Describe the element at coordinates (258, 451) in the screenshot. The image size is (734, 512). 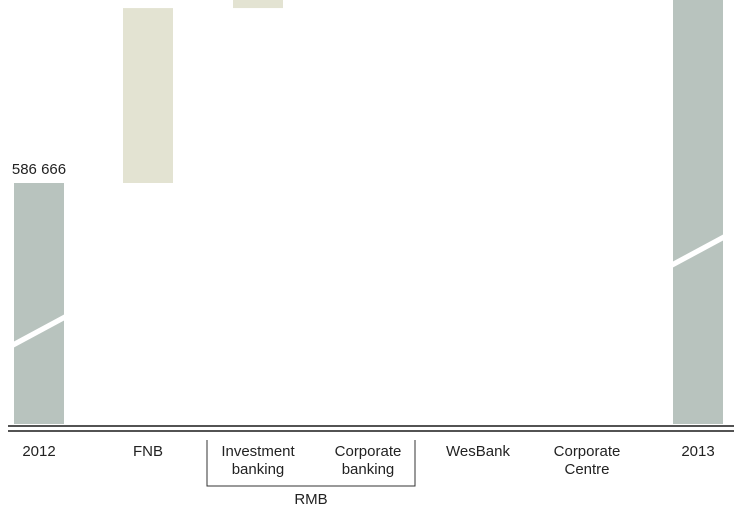
I see `category-label: Investment` at that location.